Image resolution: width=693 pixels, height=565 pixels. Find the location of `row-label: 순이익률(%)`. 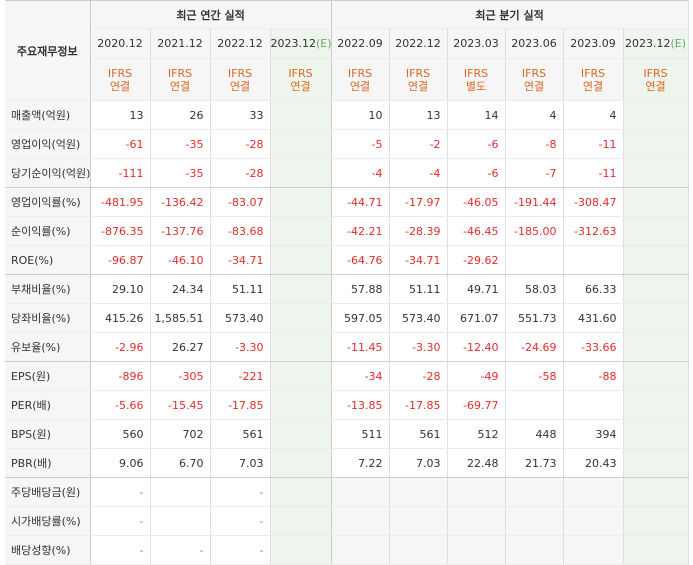

row-label: 순이익률(%) is located at coordinates (48, 231).